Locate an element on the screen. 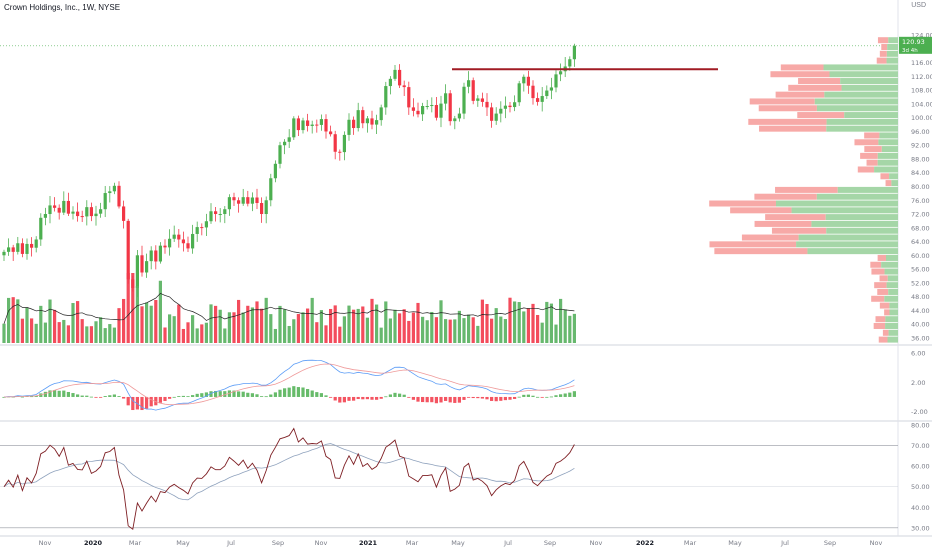 The height and width of the screenshot is (550, 932). price-tick-label: 52.00 is located at coordinates (920, 283).